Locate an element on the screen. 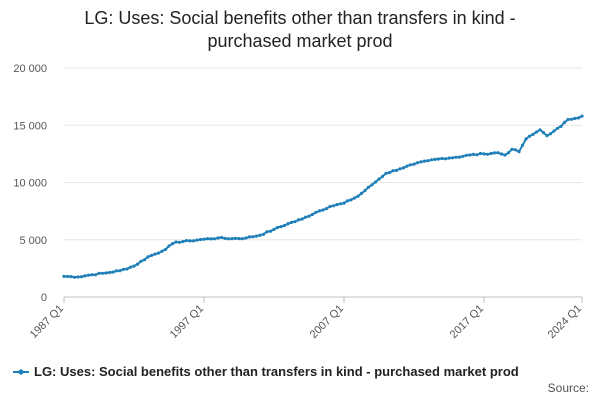  axes is located at coordinates (323, 299).